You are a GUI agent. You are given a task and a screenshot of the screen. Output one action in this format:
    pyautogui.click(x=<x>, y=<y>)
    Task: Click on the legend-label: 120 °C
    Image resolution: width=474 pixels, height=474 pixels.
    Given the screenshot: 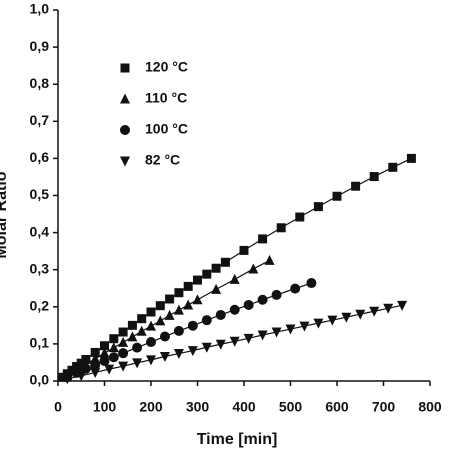 What is the action you would take?
    pyautogui.click(x=166, y=67)
    